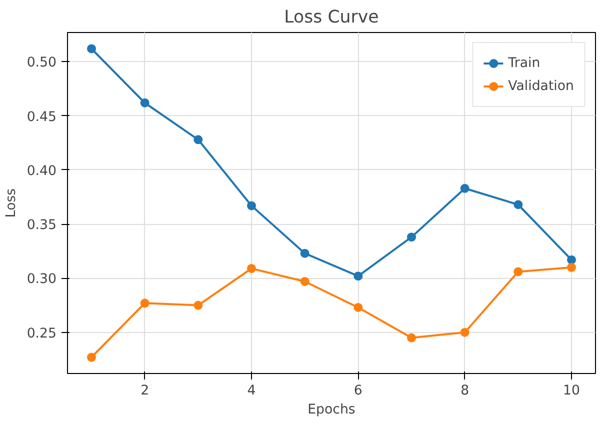 The width and height of the screenshot is (606, 425). Describe the element at coordinates (332, 410) in the screenshot. I see `x-axis-title: Epochs` at that location.